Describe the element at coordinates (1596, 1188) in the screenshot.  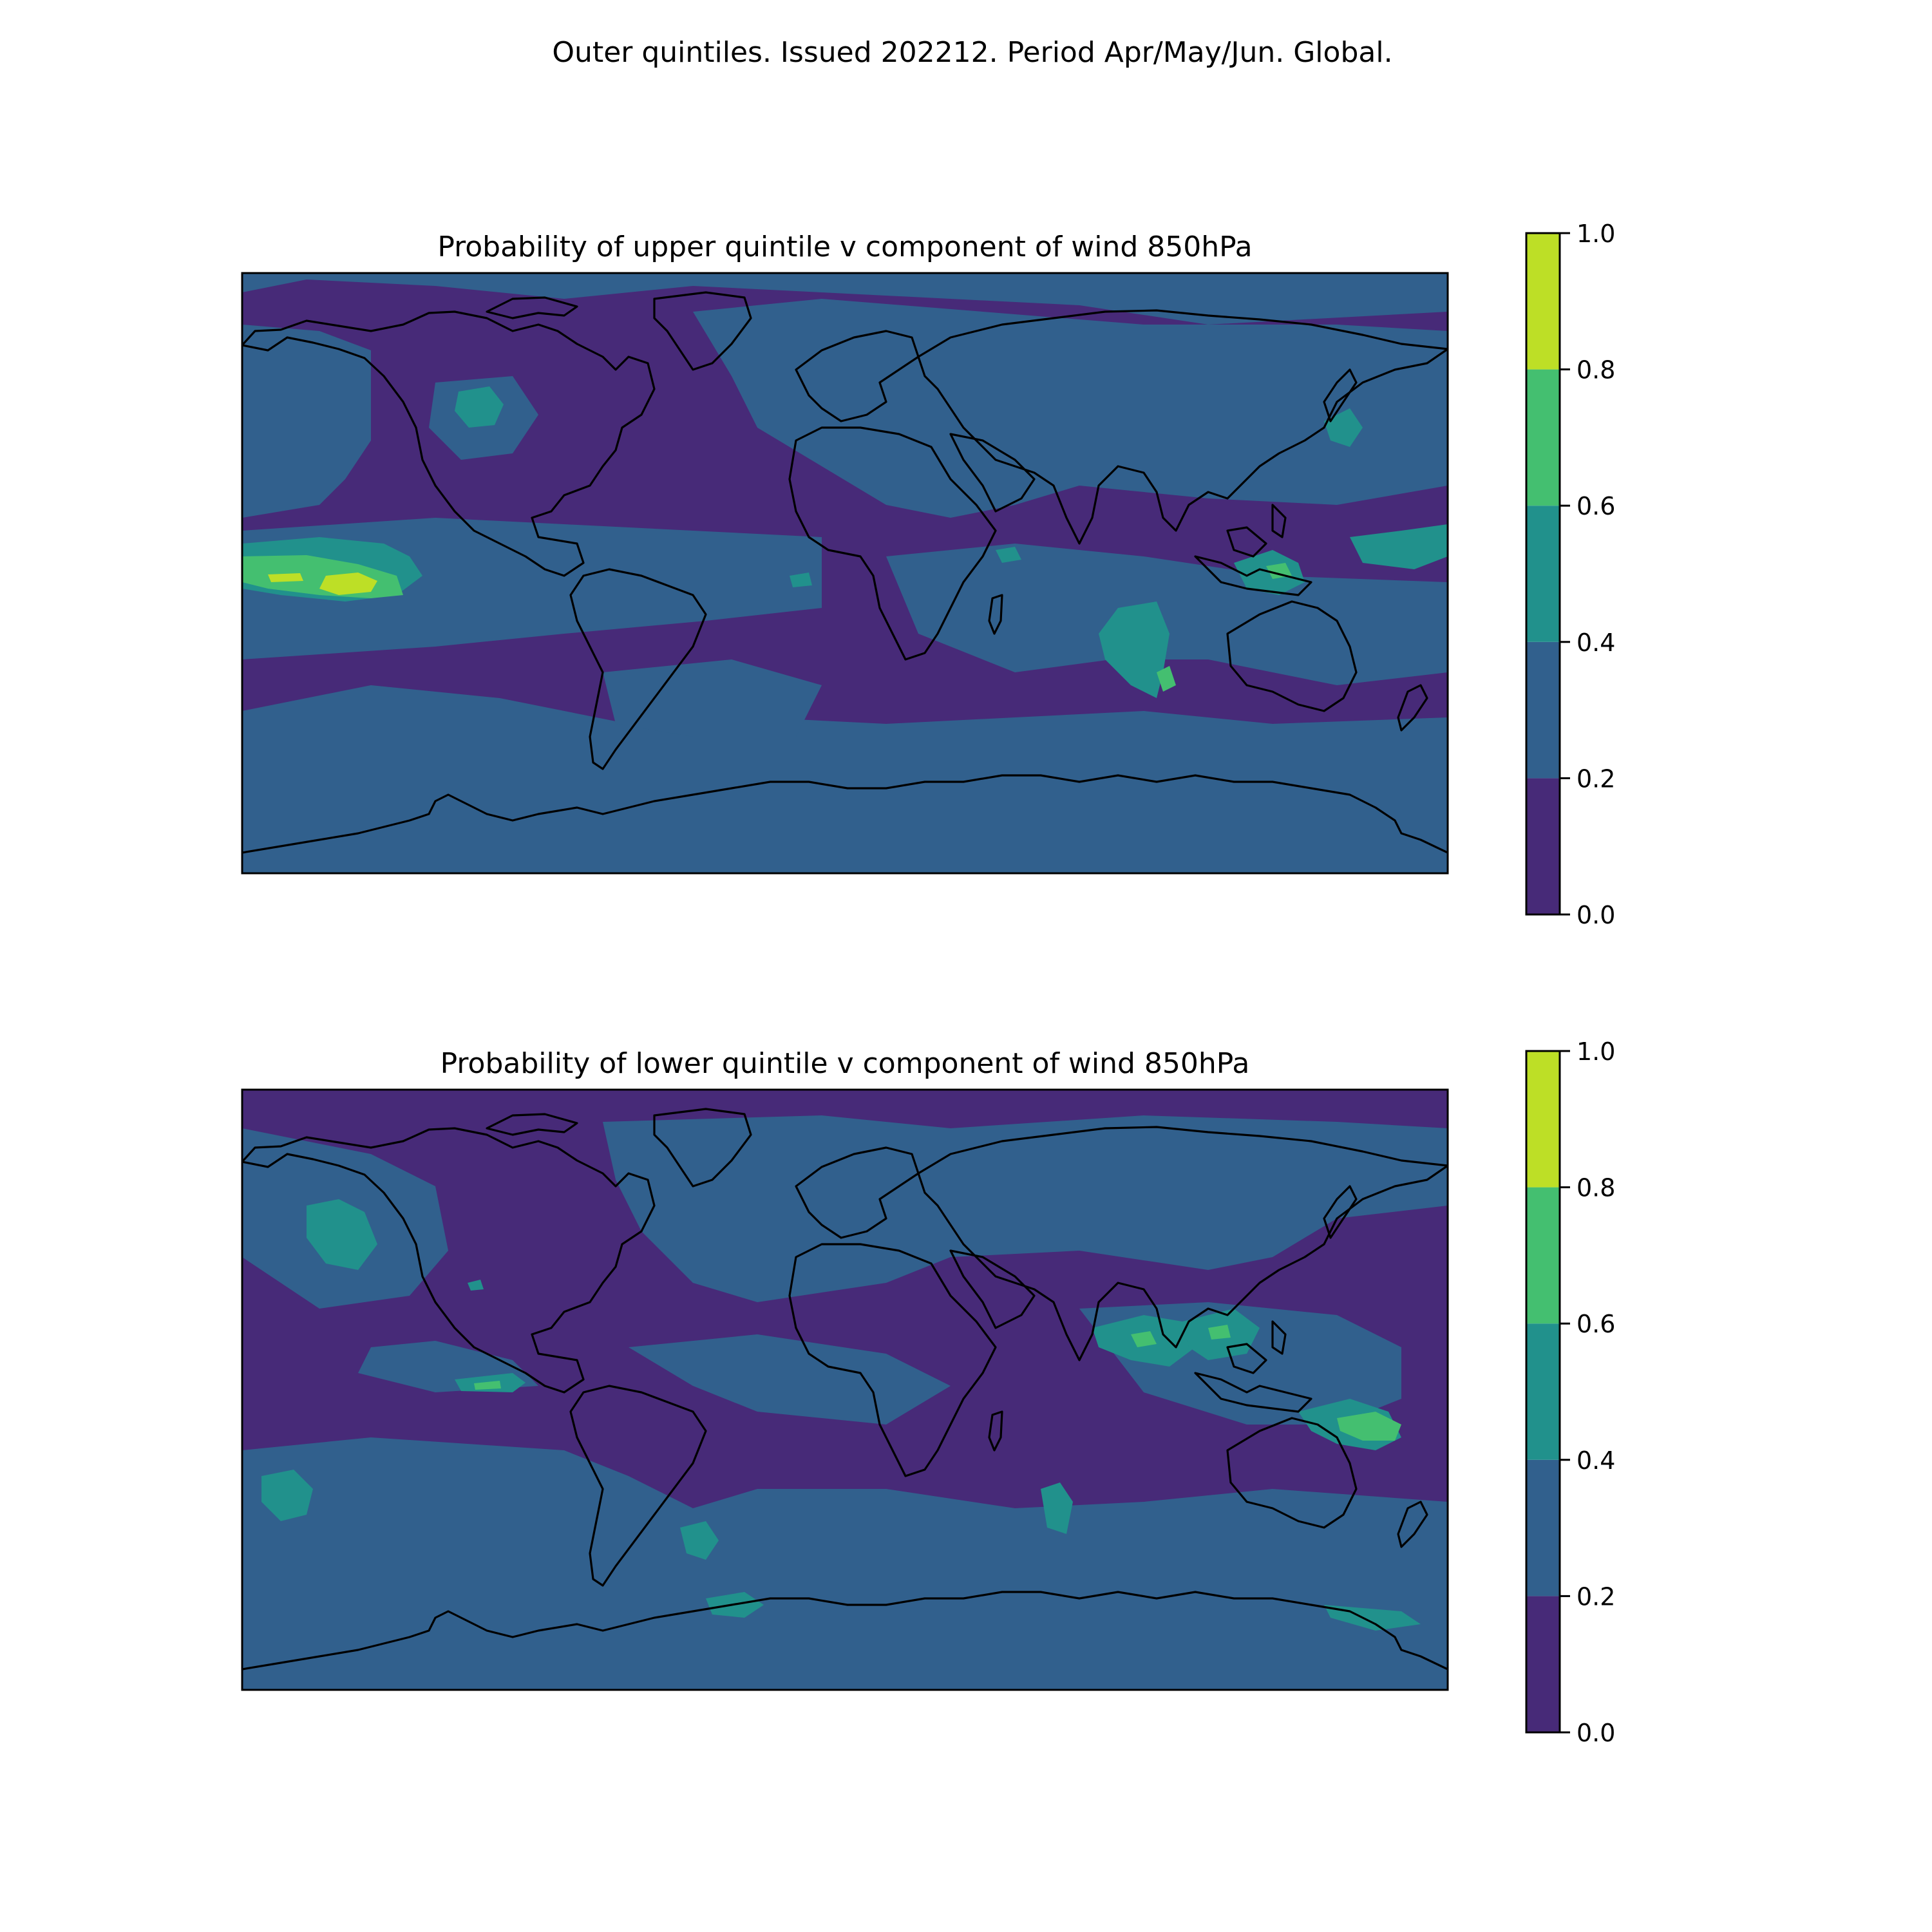
I see `lower-colorbar-tick-label: 0.8` at that location.